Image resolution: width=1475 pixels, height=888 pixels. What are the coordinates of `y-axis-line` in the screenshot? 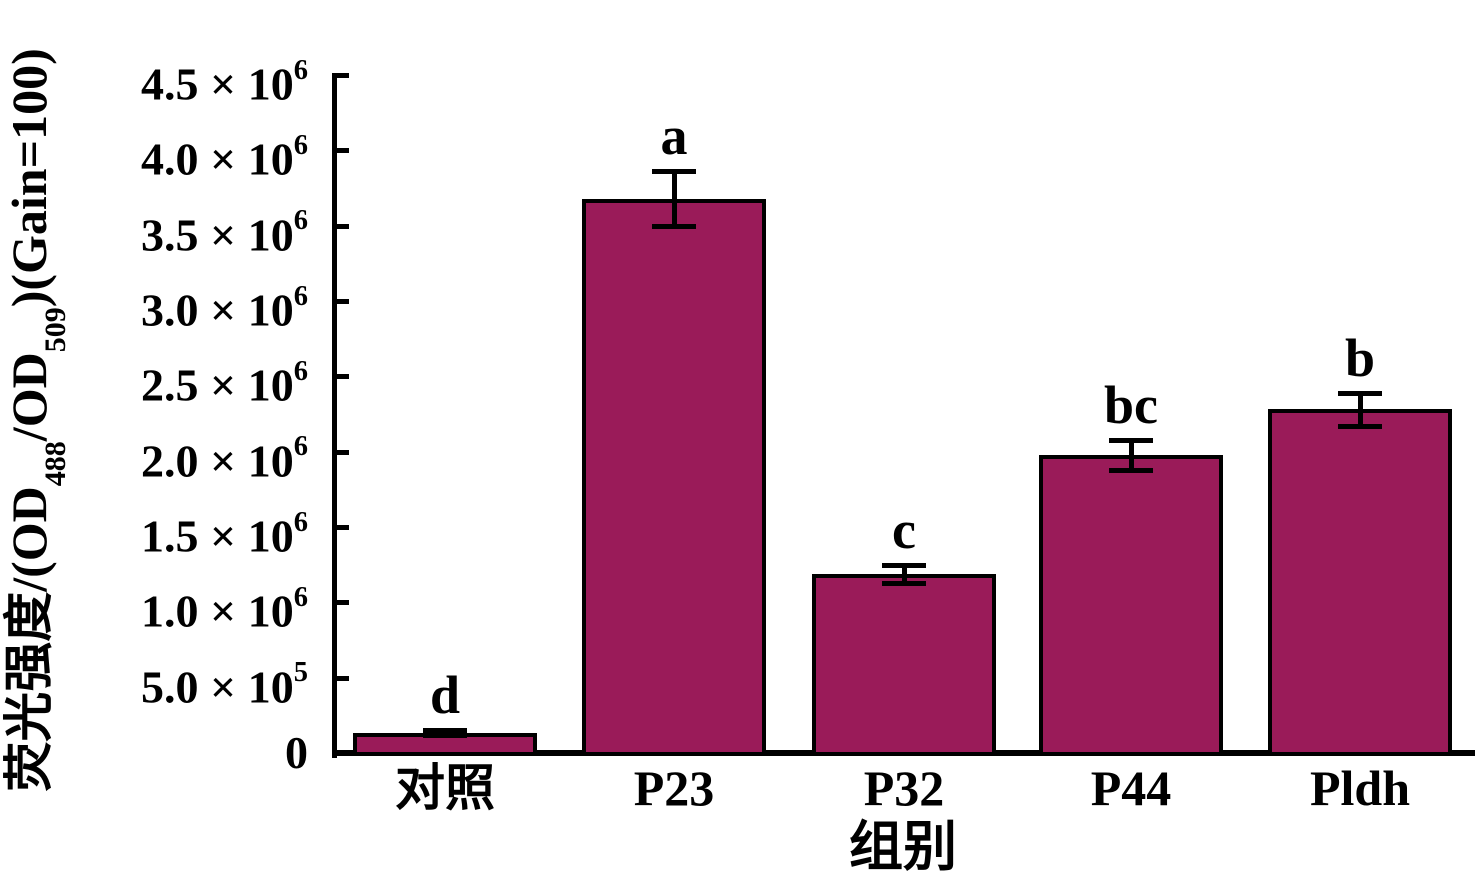 It's located at (334, 415).